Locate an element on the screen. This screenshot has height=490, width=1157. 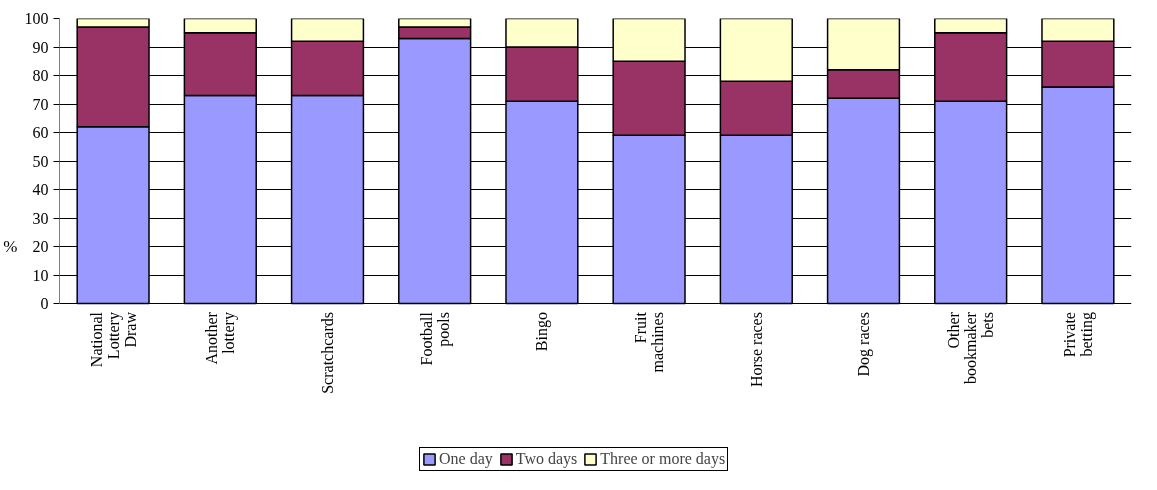
y-tick-label: 60 is located at coordinates (40, 132).